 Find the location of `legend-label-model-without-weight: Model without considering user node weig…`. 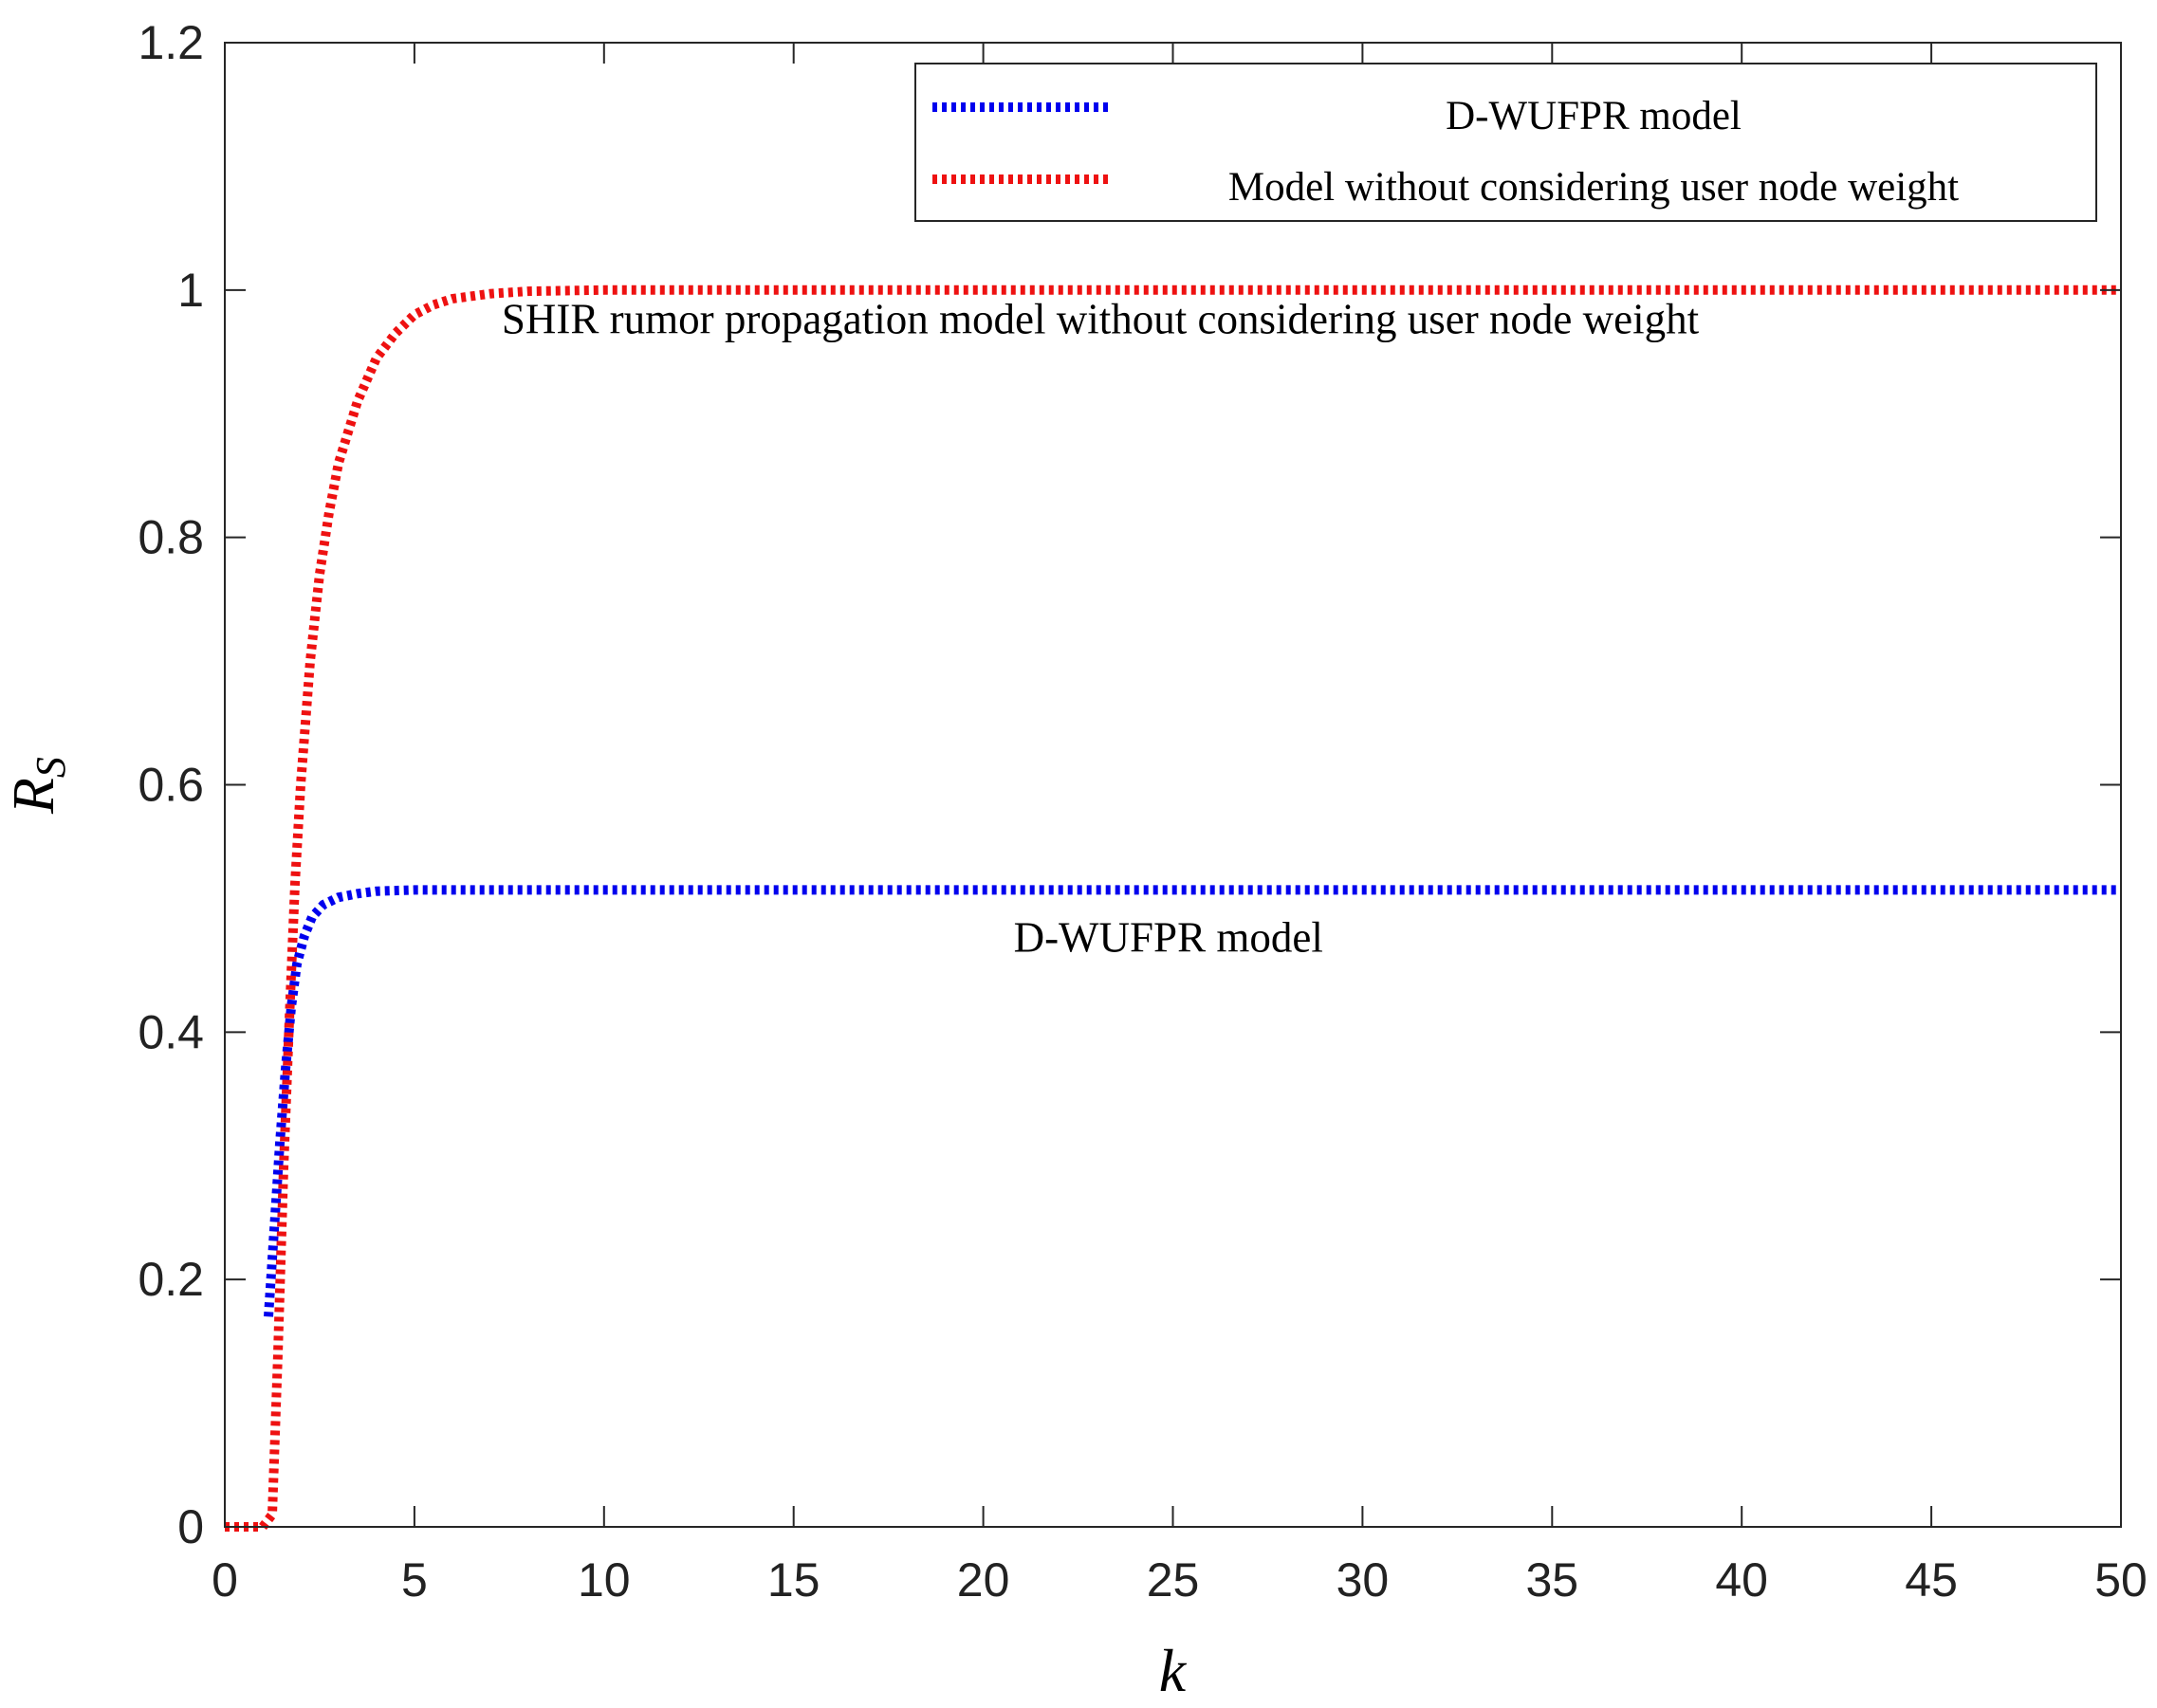

legend-label-model-without-weight: Model without considering user node weig… is located at coordinates (1593, 187).